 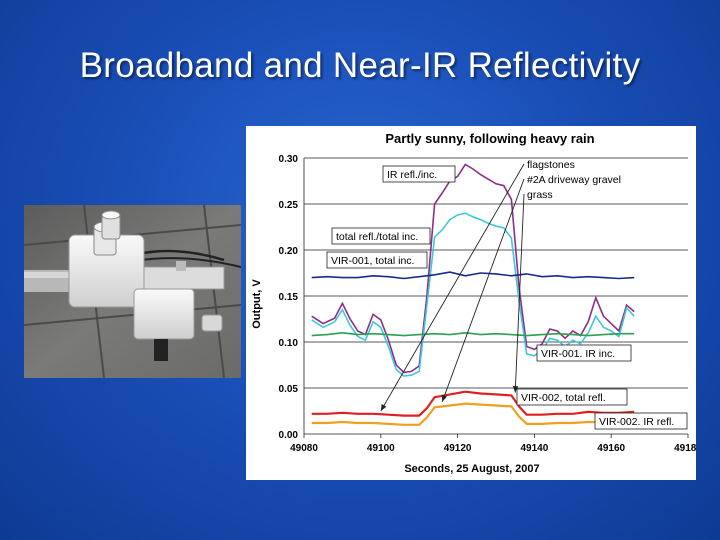 What do you see at coordinates (551, 165) in the screenshot?
I see `surface-label: flagstones` at bounding box center [551, 165].